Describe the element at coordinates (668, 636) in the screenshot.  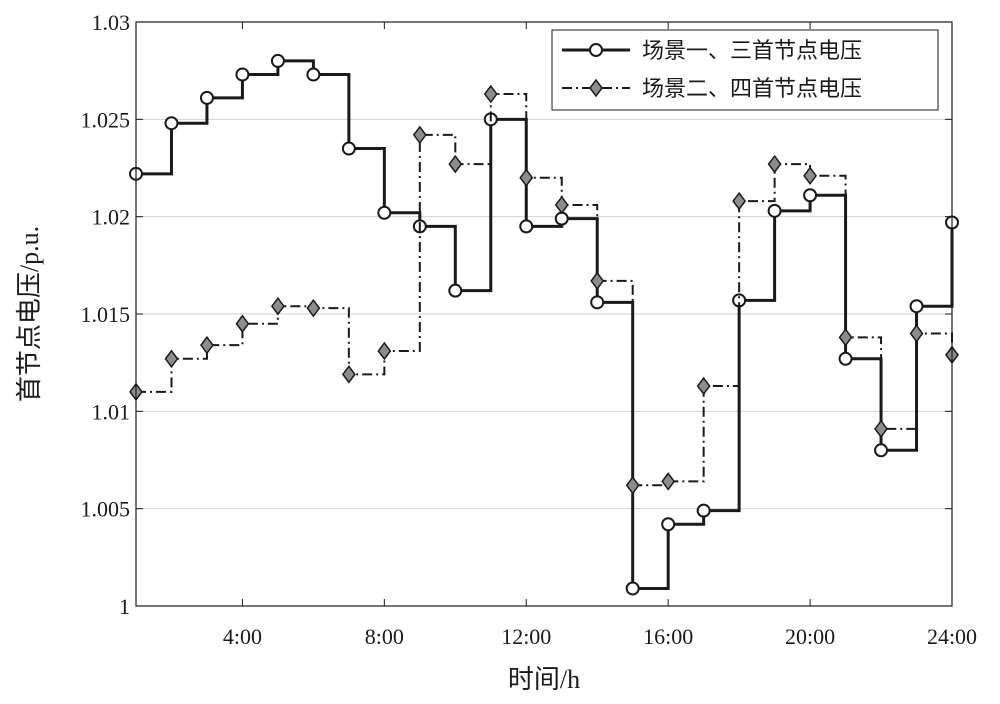
I see `x-tick-label: 16:00` at that location.